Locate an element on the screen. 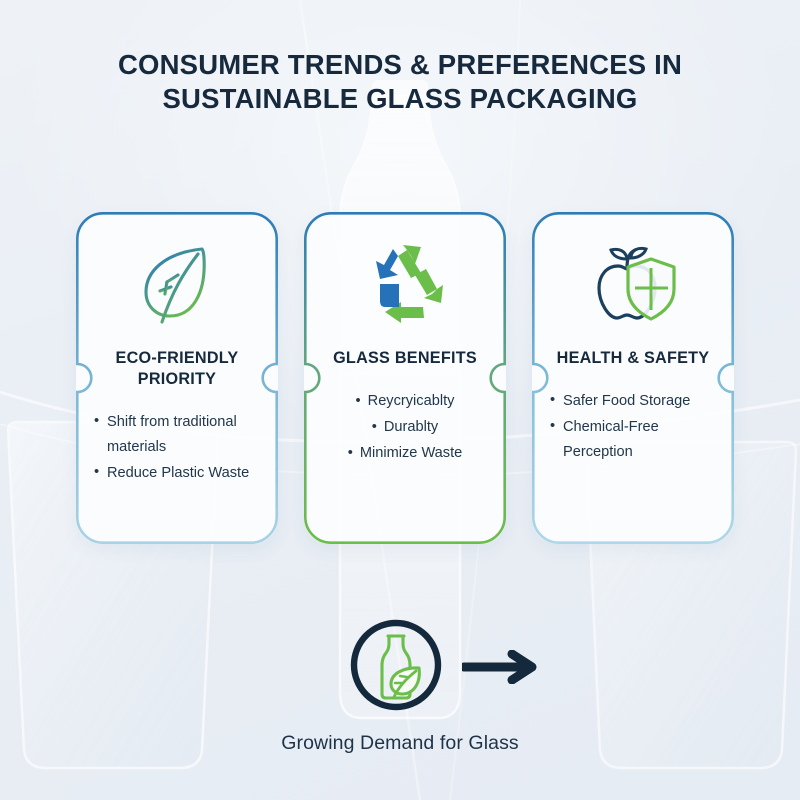 This screenshot has width=800, height=800. page-title-line-2: SUSTAINABLE GLASS PACKAGING is located at coordinates (400, 98).